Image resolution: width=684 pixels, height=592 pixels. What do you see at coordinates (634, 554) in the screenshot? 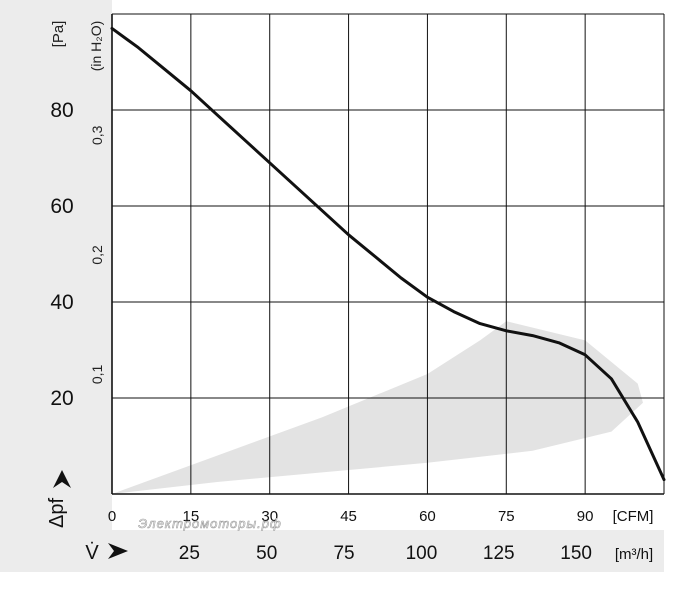
I see `x-axis-unit-m3h: [m³/h]` at bounding box center [634, 554].